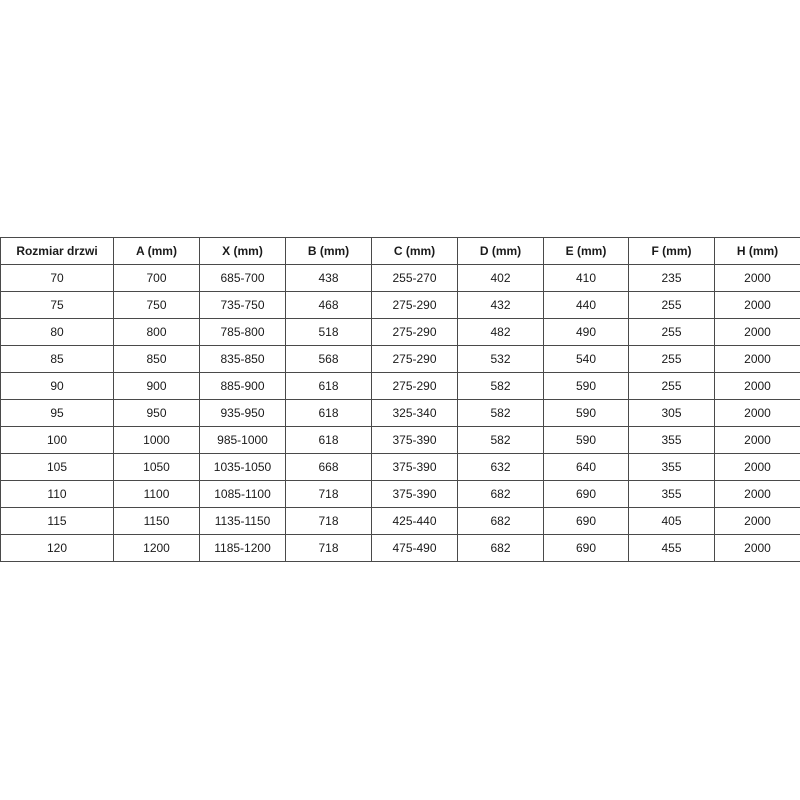 Image resolution: width=800 pixels, height=800 pixels. I want to click on table-row: 80 800 785-800 518 275-290 482 490 255 2000, so click(400, 332).